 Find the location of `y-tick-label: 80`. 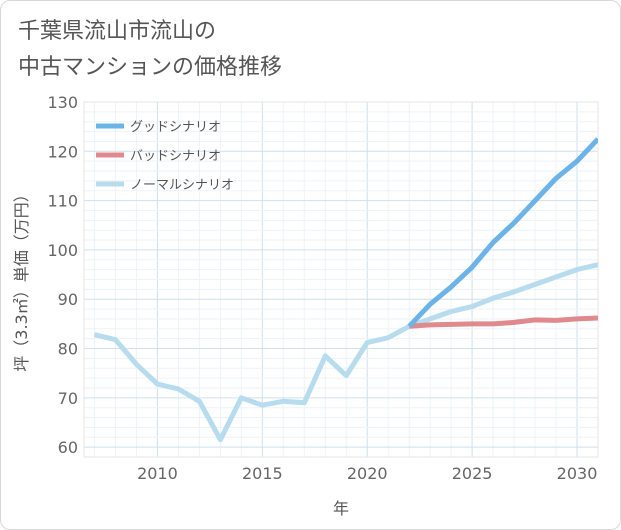

y-tick-label: 80 is located at coordinates (68, 349).